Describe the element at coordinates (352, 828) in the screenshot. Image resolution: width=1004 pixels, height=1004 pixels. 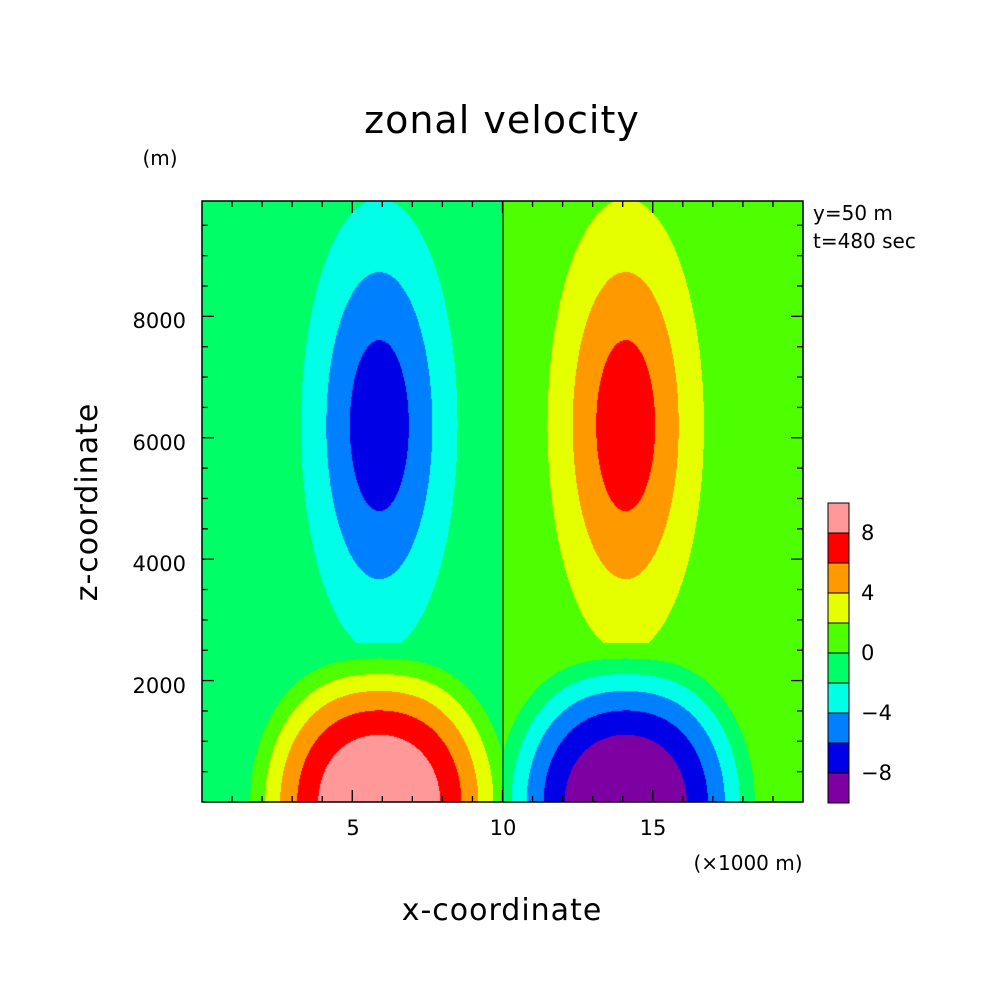
I see `x-tick-label-5: 5` at that location.